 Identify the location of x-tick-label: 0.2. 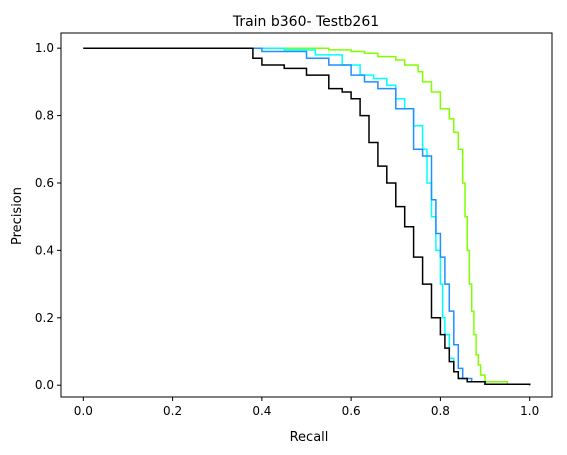
(172, 411).